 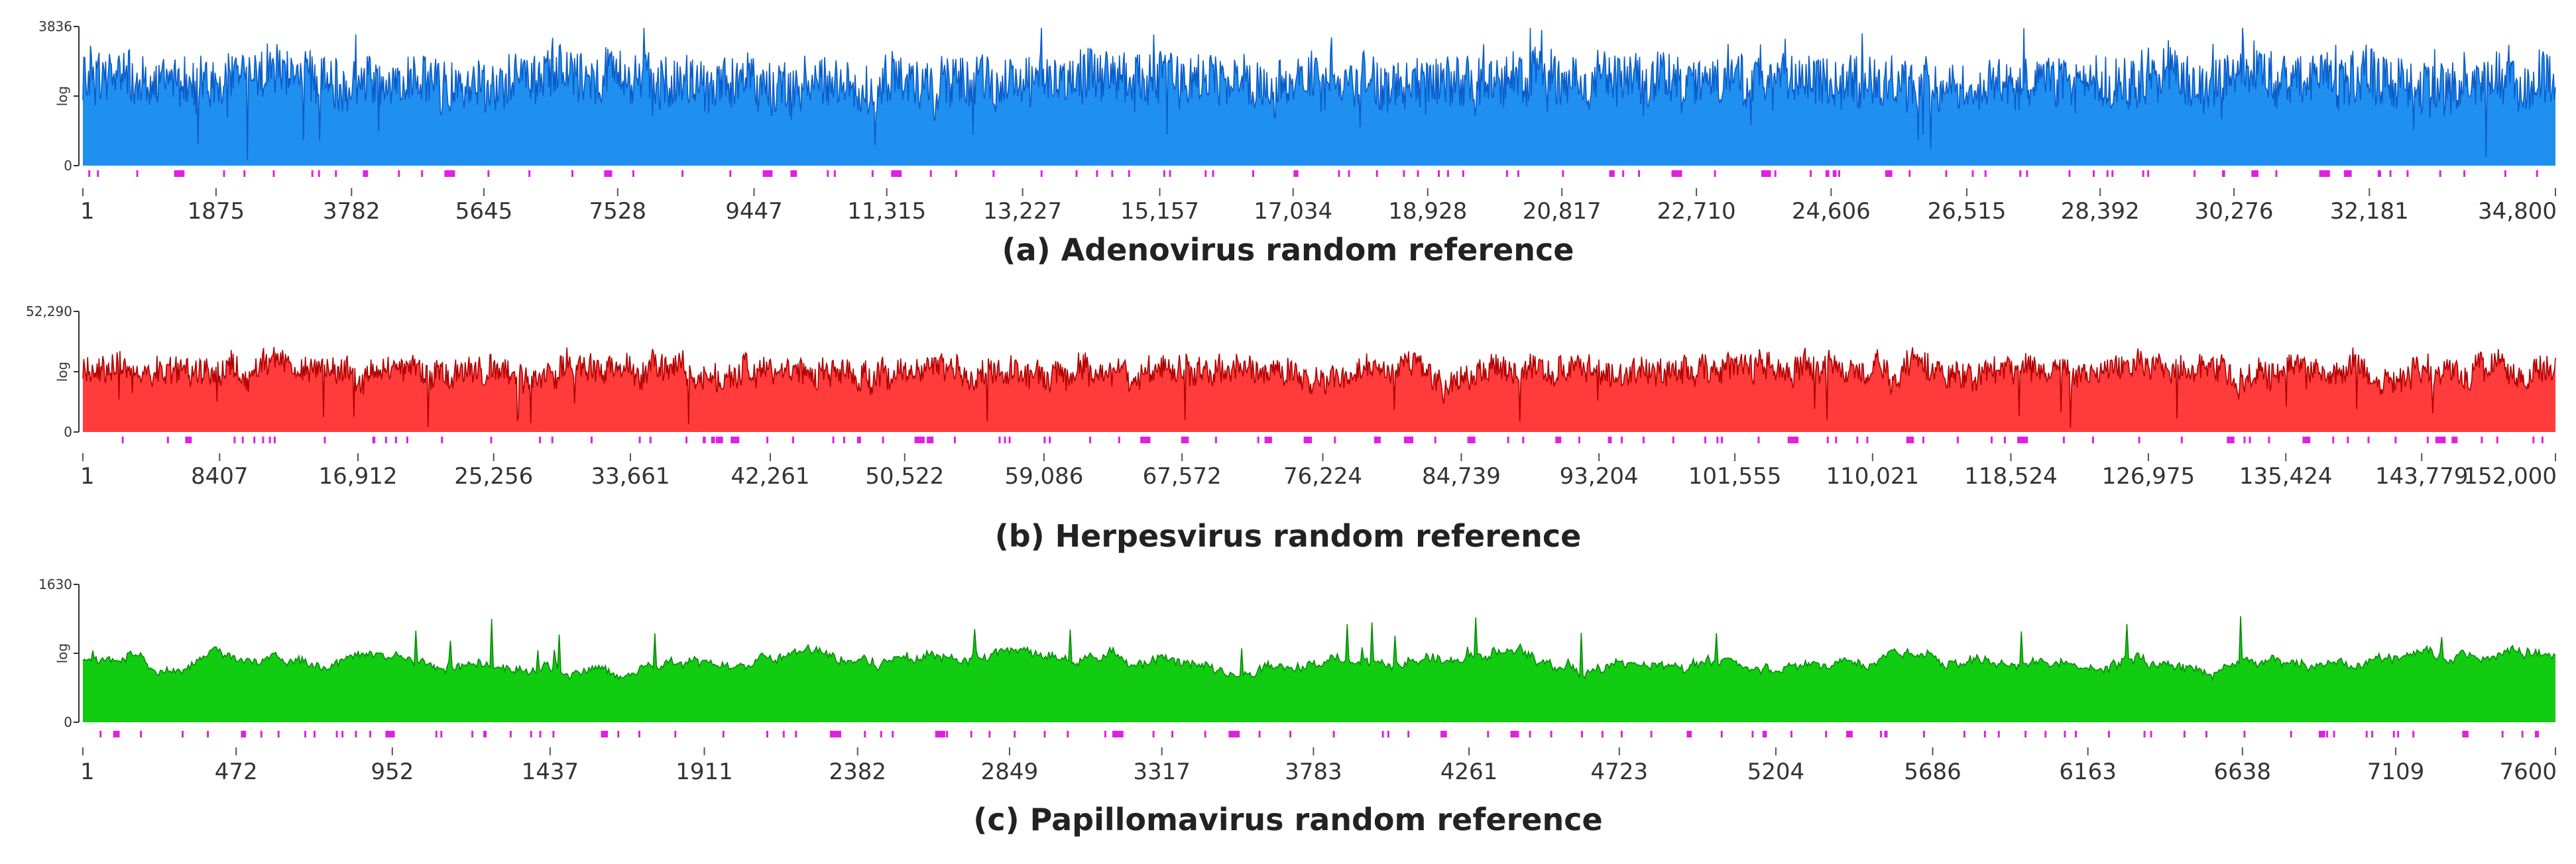 I want to click on x-tick-label: 18,928, so click(x=1427, y=211).